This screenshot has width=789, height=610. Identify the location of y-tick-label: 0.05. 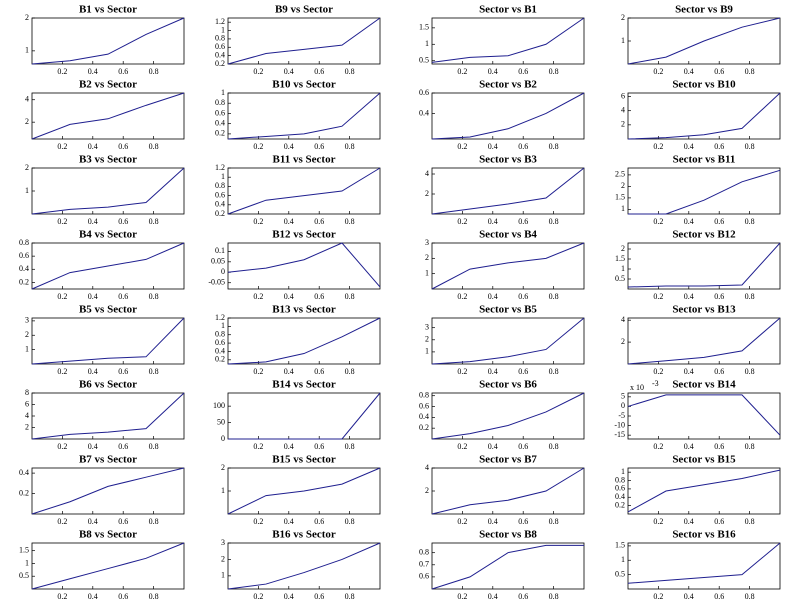
(218, 261).